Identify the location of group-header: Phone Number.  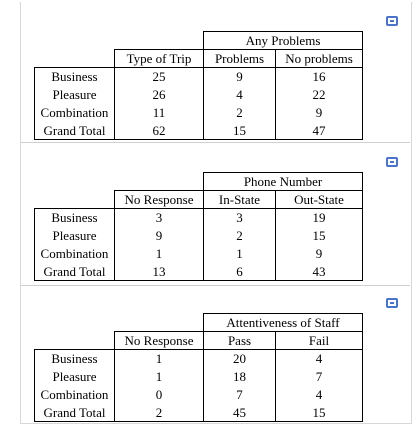
(283, 181).